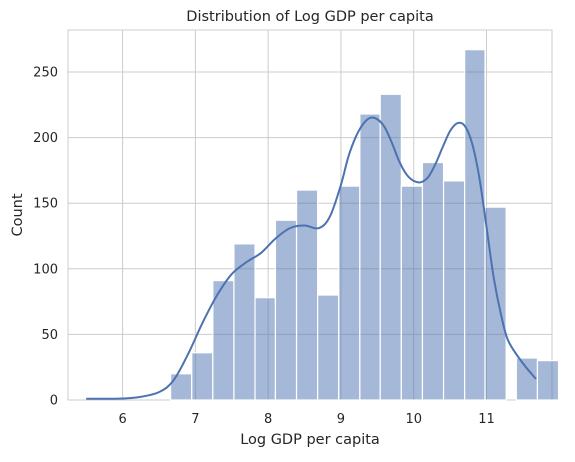 This screenshot has width=575, height=462. Describe the element at coordinates (486, 419) in the screenshot. I see `x-tick-label: 11` at that location.